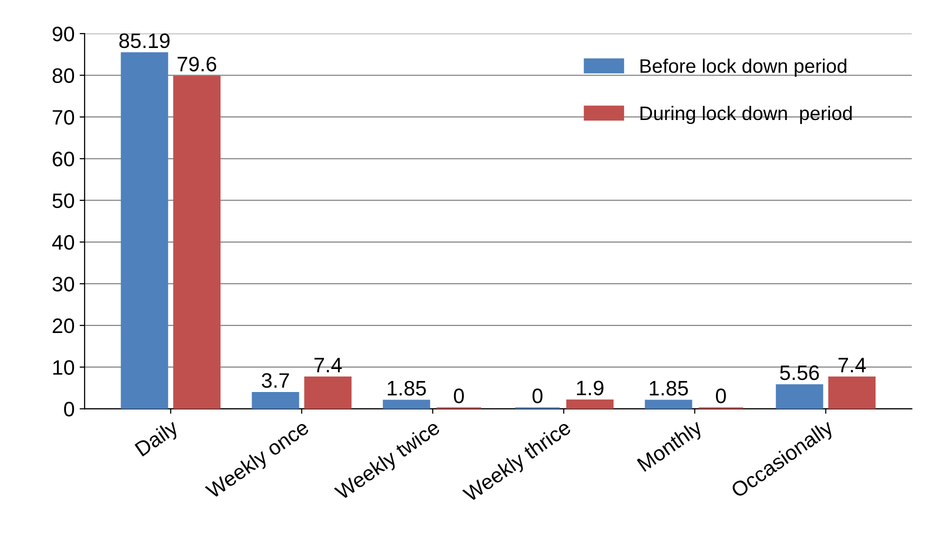  Describe the element at coordinates (69, 409) in the screenshot. I see `y-tick-label: 0` at that location.